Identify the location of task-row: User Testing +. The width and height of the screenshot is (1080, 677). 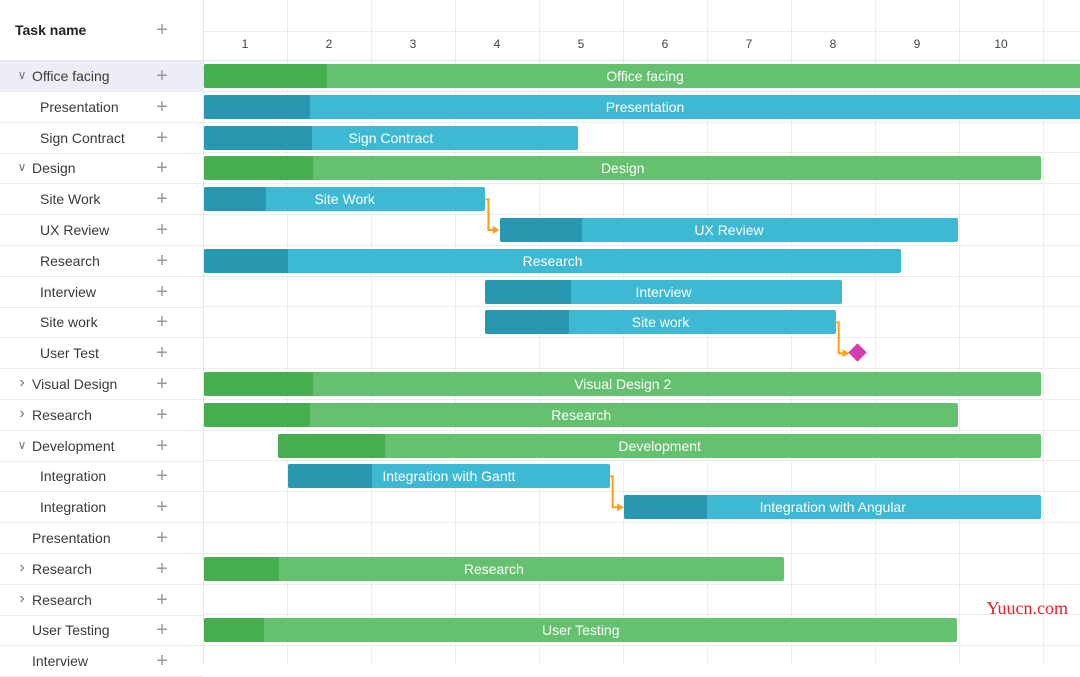
(101, 631).